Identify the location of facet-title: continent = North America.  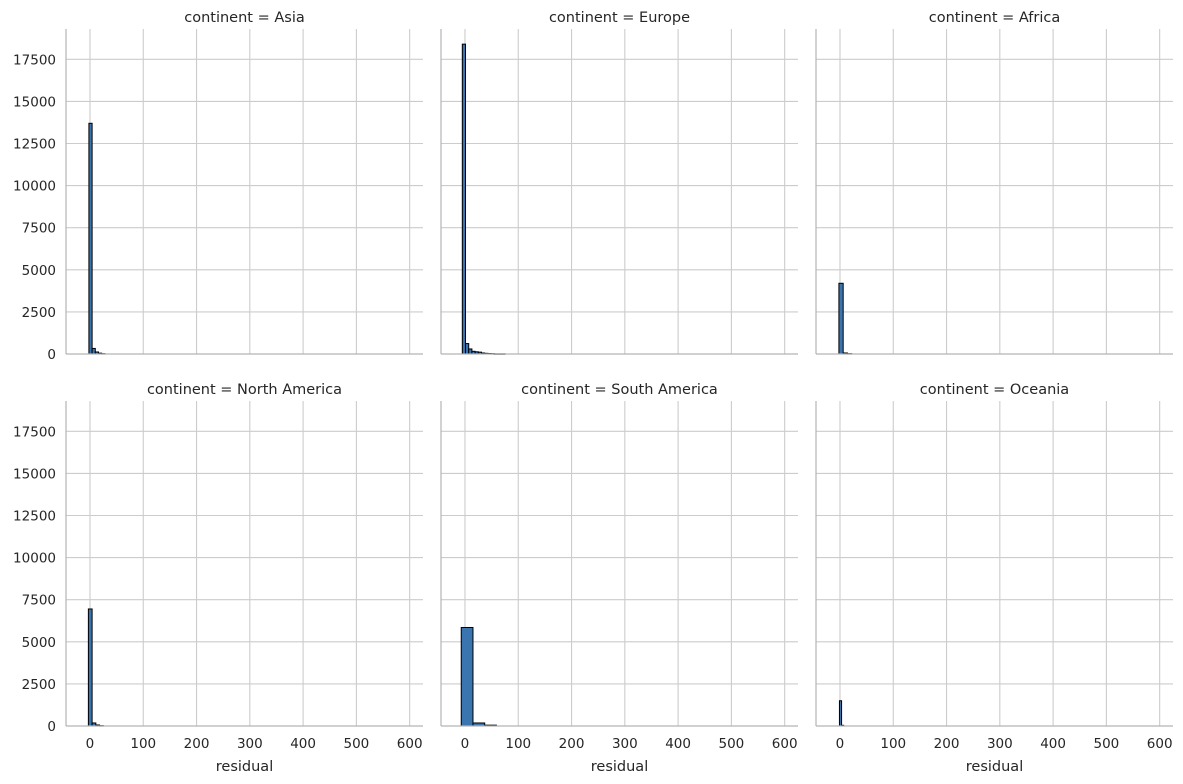
(244, 390).